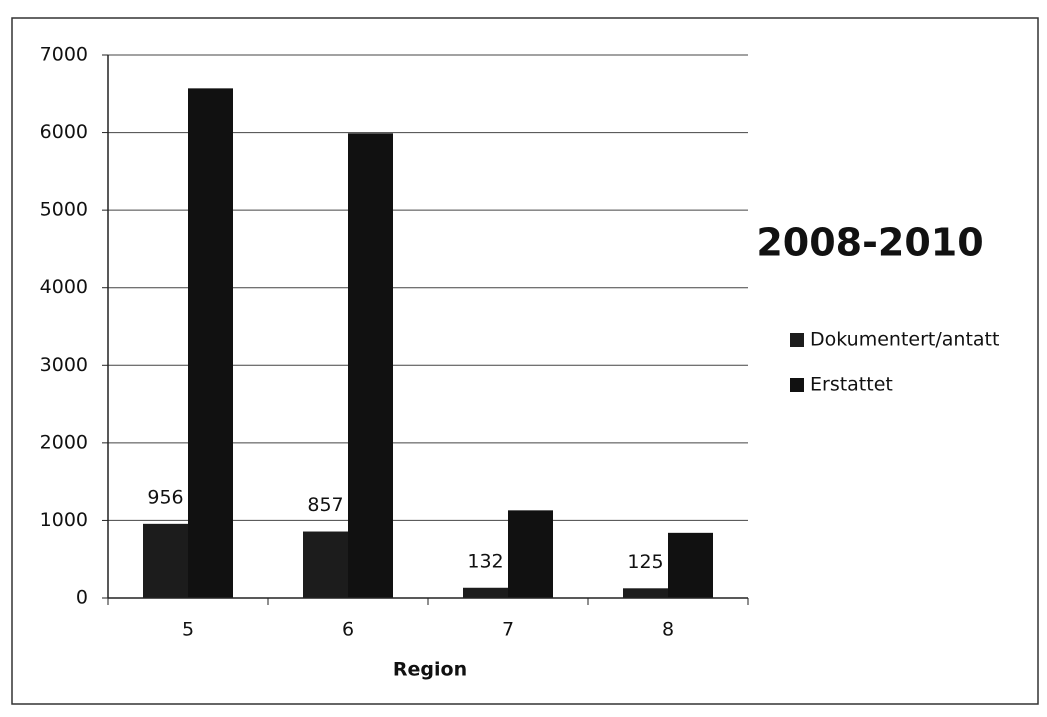  I want to click on legend-label: Erstattet, so click(851, 385).